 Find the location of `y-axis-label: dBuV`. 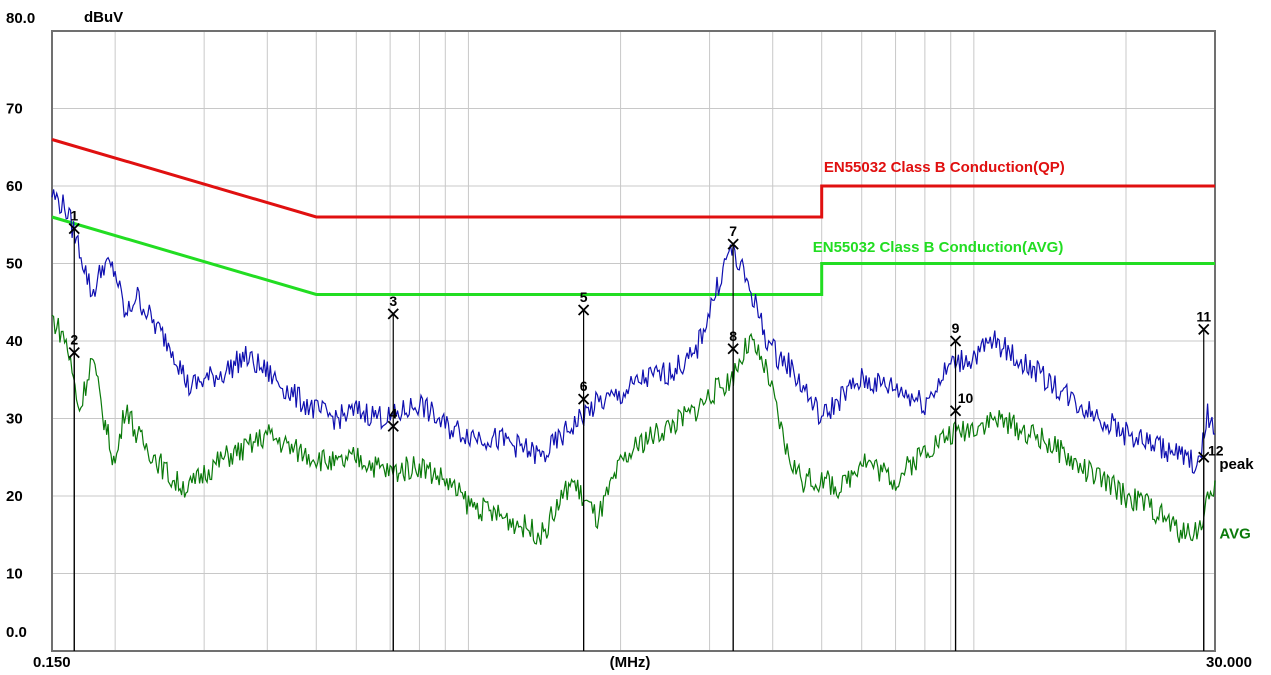

y-axis-label: dBuV is located at coordinates (103, 17).